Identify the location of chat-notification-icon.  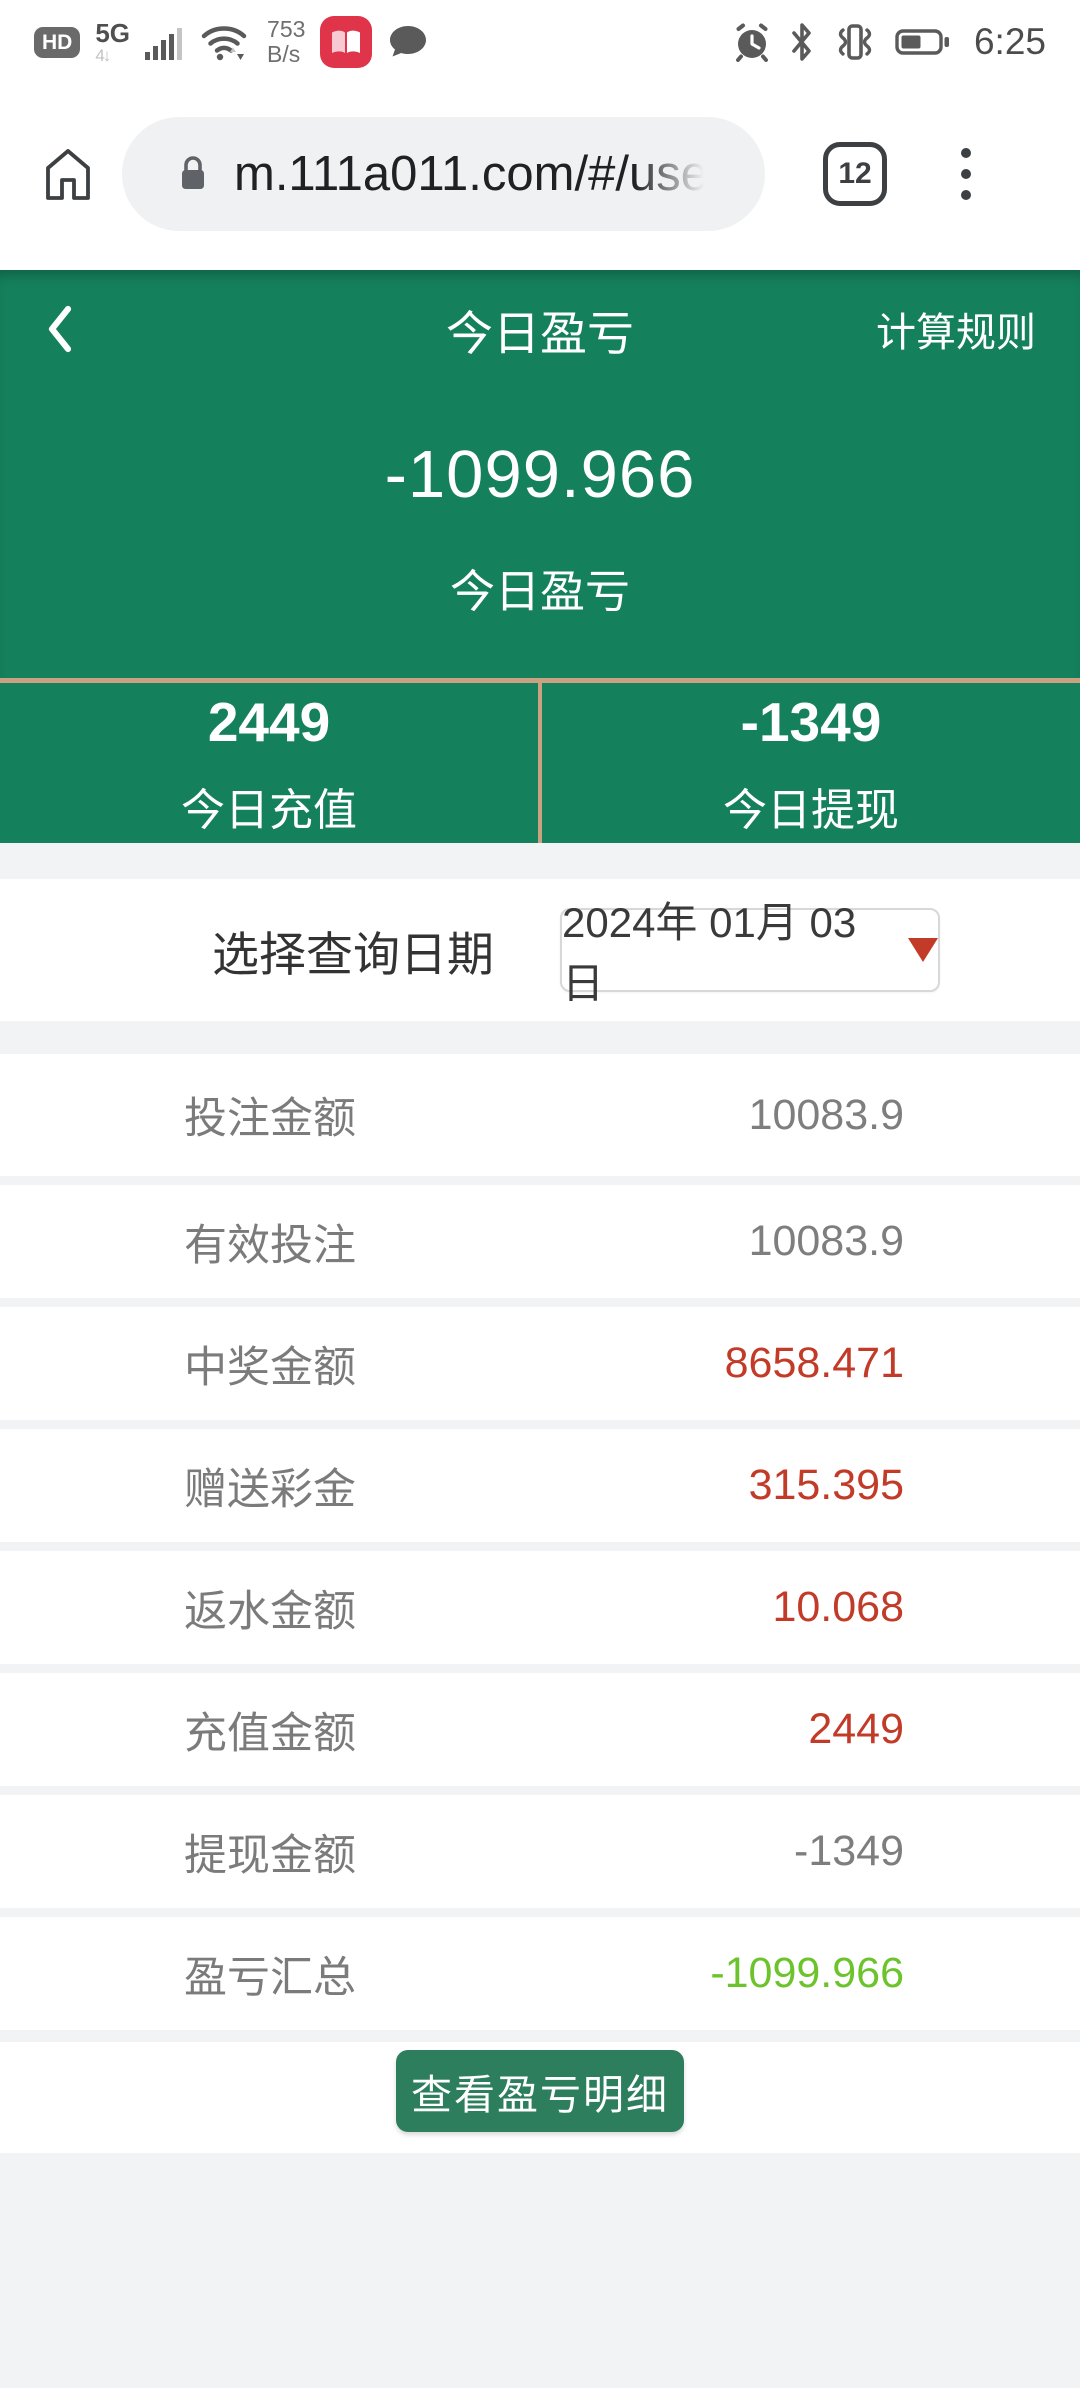
(408, 42).